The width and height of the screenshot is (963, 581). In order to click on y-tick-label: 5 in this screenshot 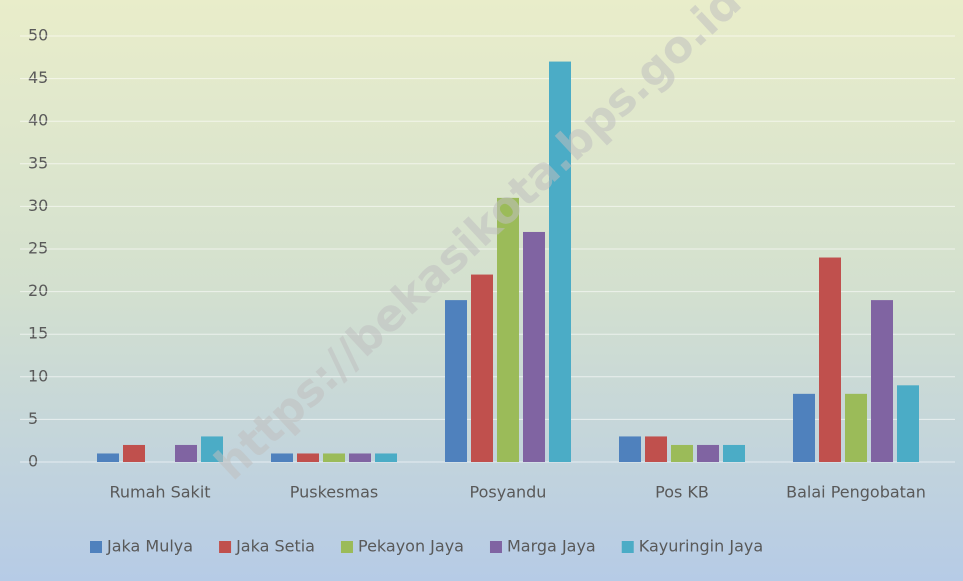, I will do `click(33, 418)`.